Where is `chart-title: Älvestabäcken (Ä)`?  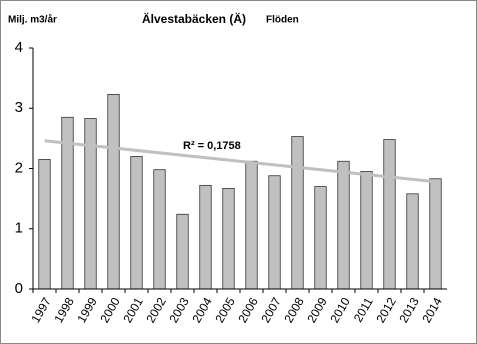 chart-title: Älvestabäcken (Ä) is located at coordinates (194, 18).